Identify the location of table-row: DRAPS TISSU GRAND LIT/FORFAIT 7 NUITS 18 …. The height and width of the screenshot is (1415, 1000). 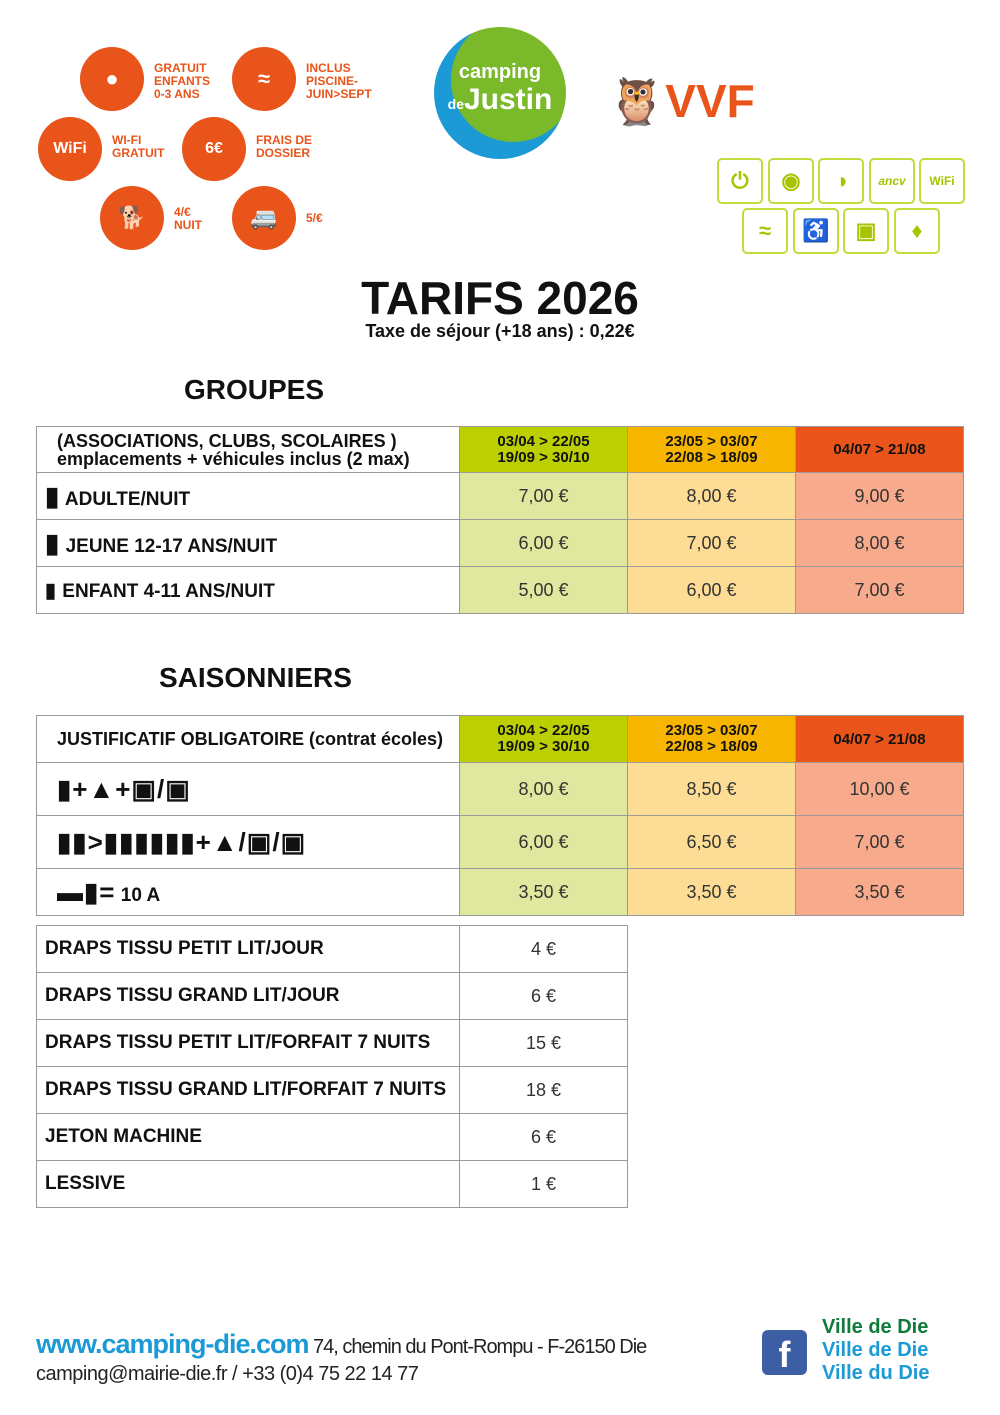
(332, 1090).